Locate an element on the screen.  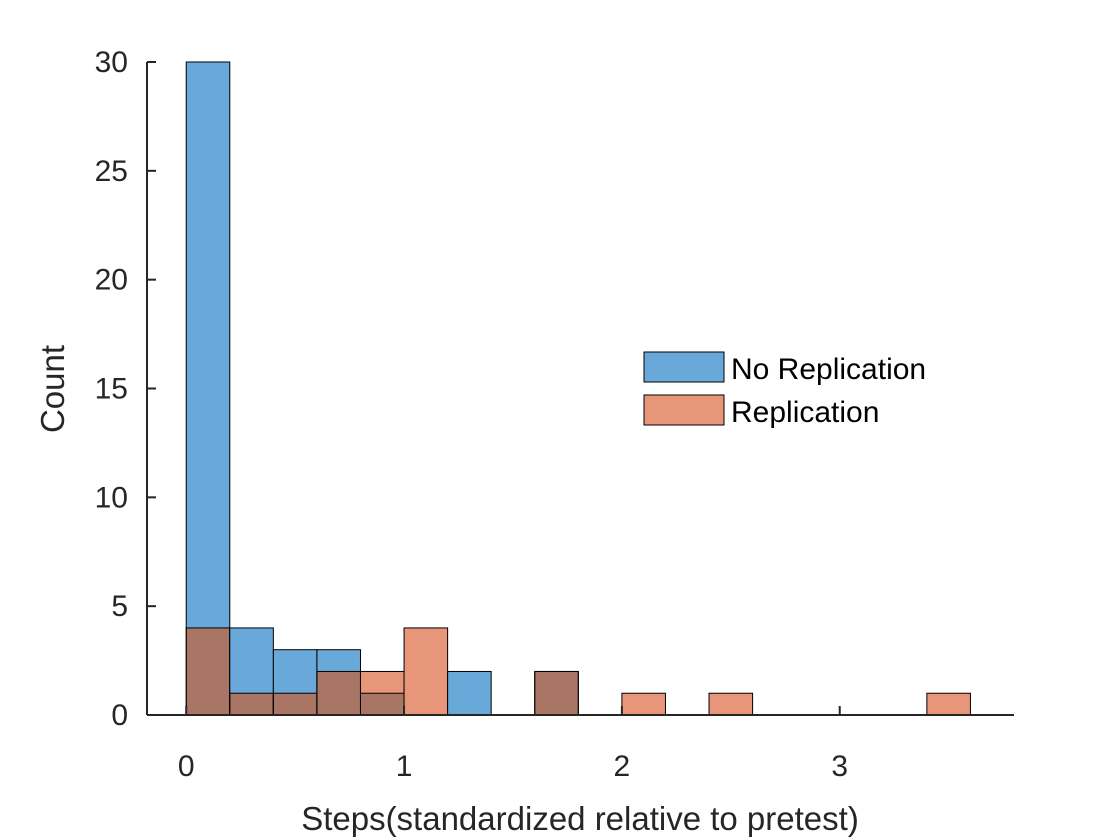
y-tick-label: 15 is located at coordinates (111, 389).